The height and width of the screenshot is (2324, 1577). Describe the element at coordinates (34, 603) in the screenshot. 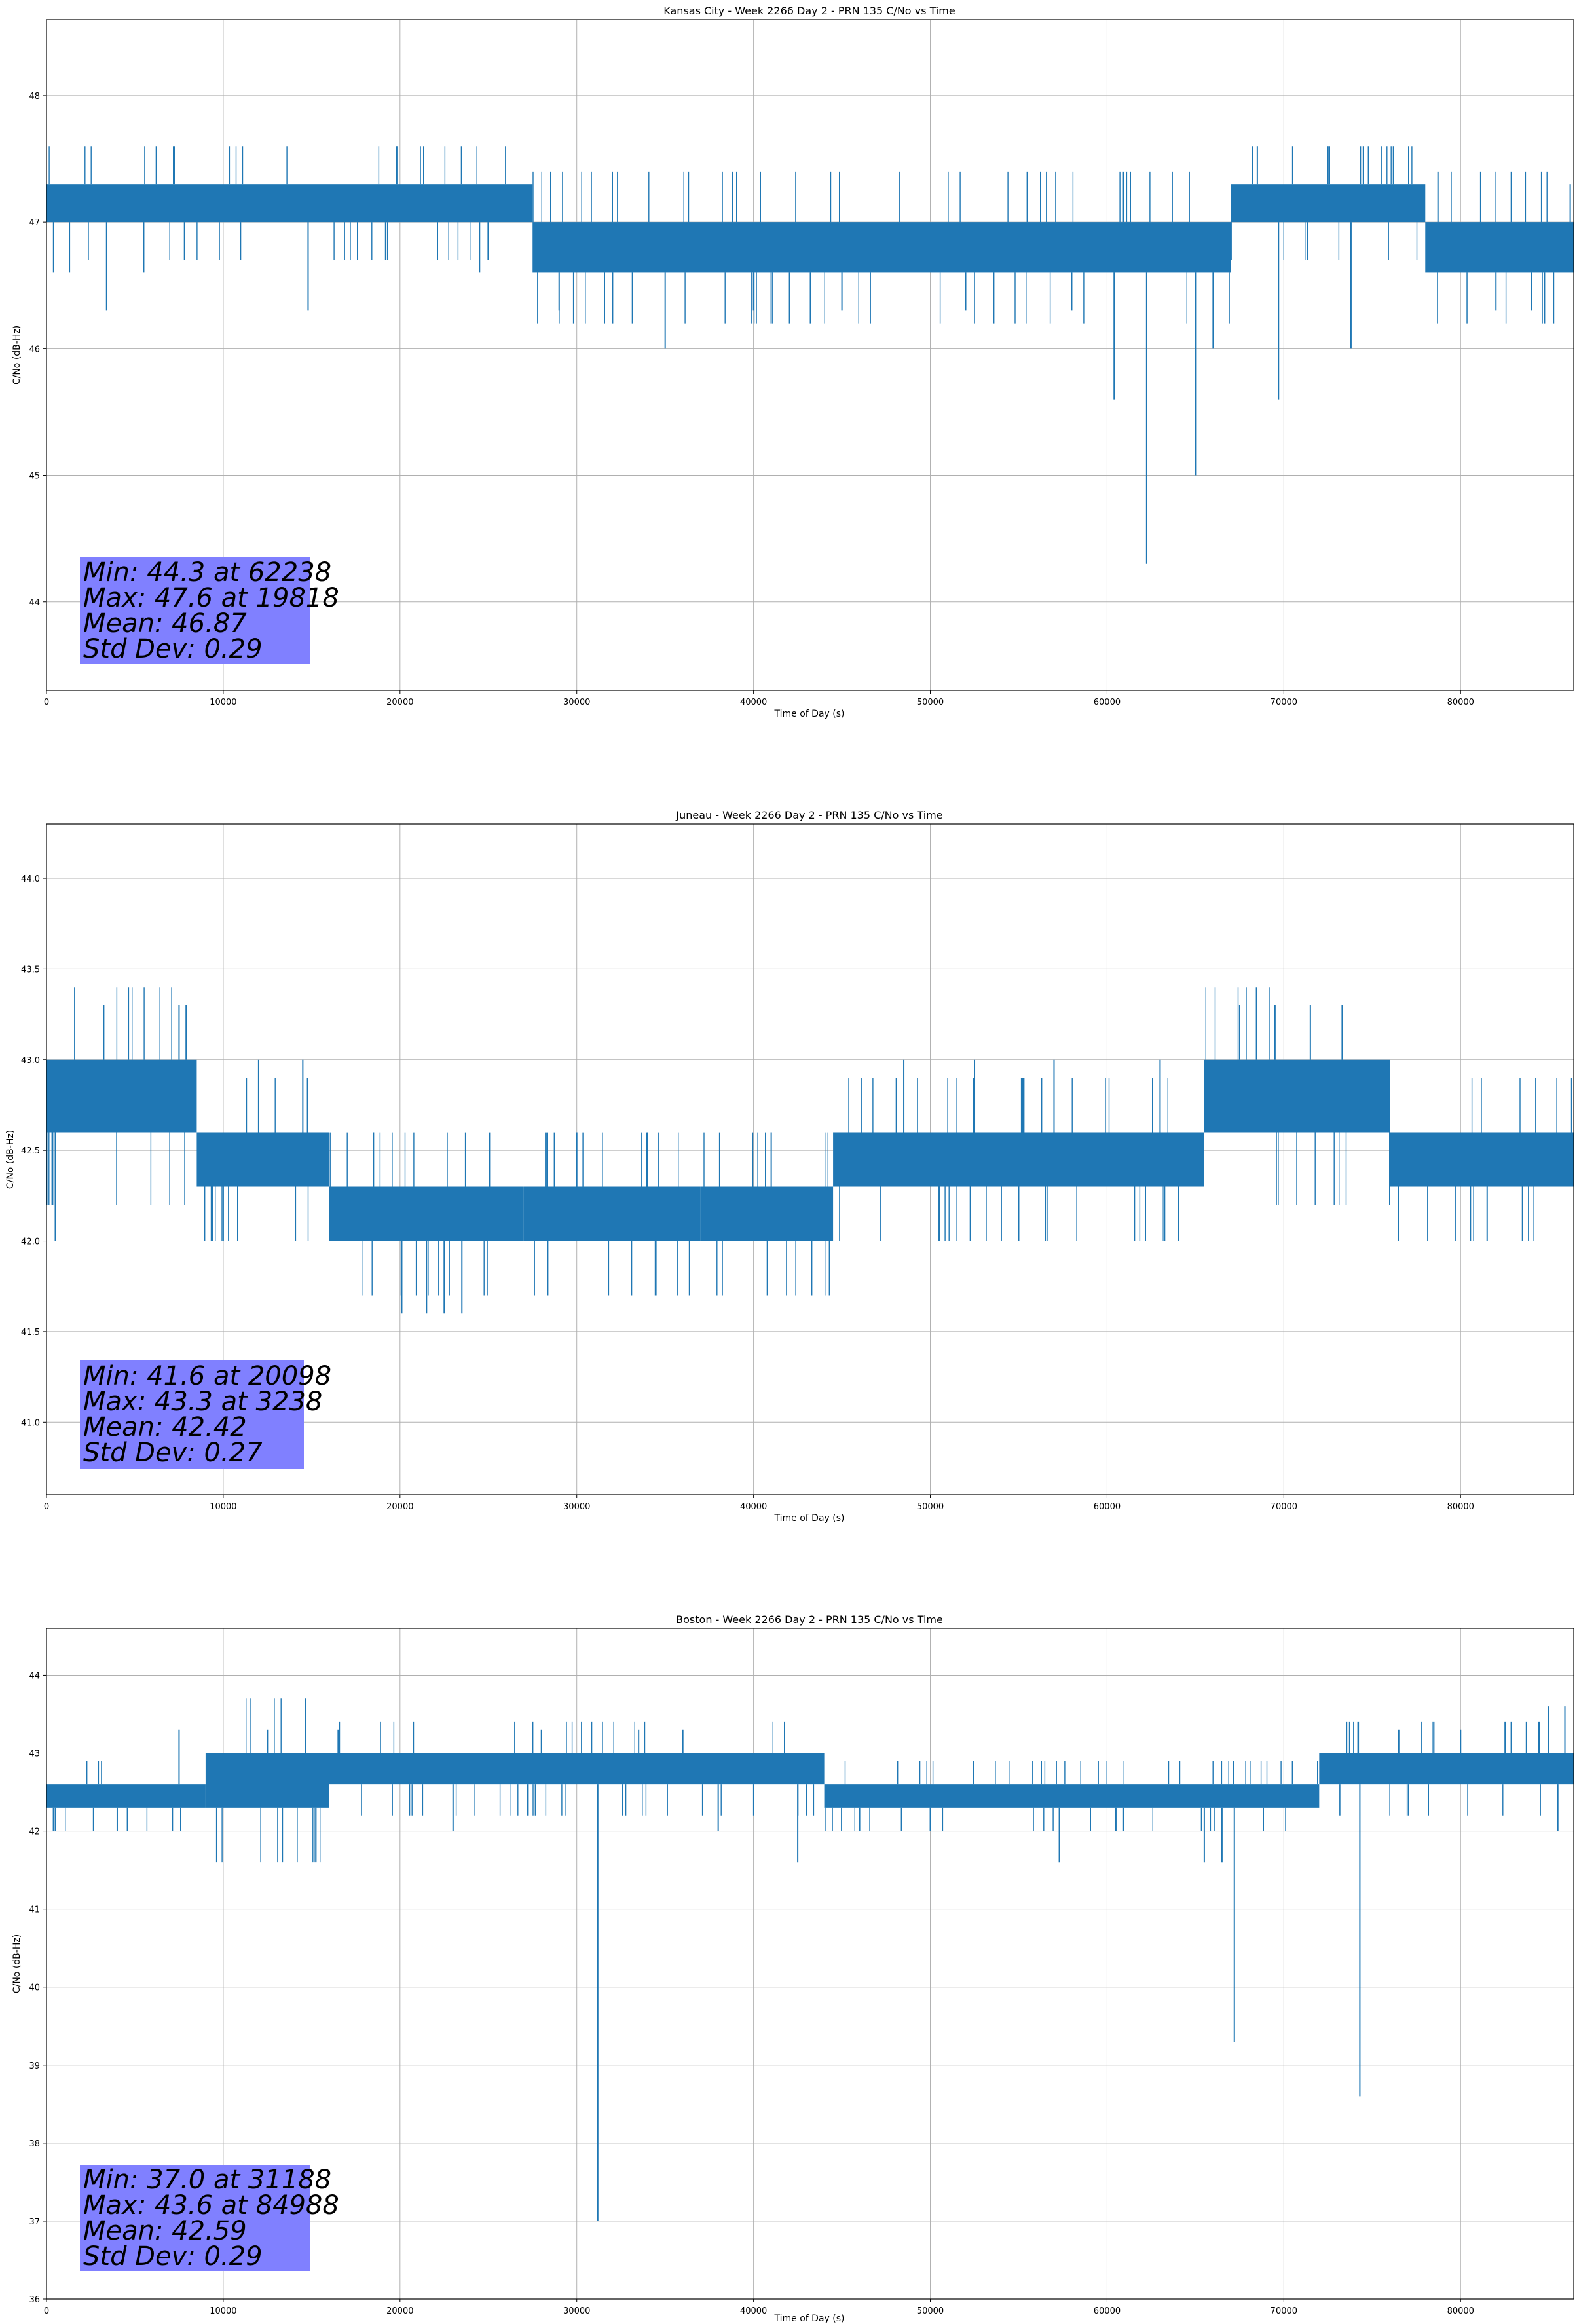

I see `y-tick-label: 44` at that location.